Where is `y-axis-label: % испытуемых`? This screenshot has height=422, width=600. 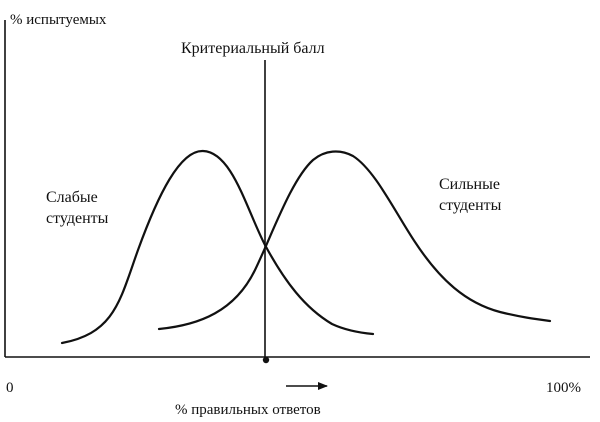 y-axis-label: % испытуемых is located at coordinates (58, 20).